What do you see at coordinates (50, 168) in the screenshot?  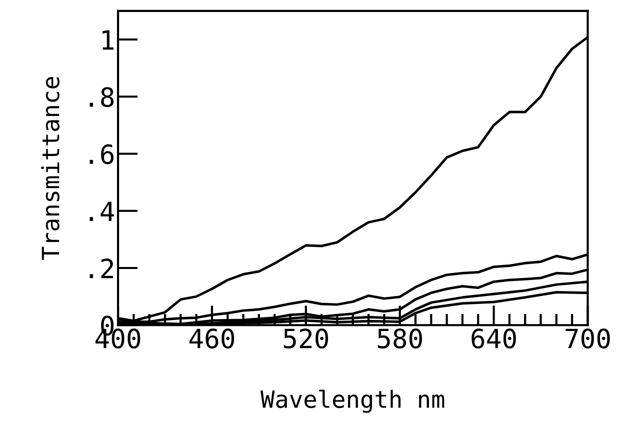 I see `y-axis-title: Transmittance` at bounding box center [50, 168].